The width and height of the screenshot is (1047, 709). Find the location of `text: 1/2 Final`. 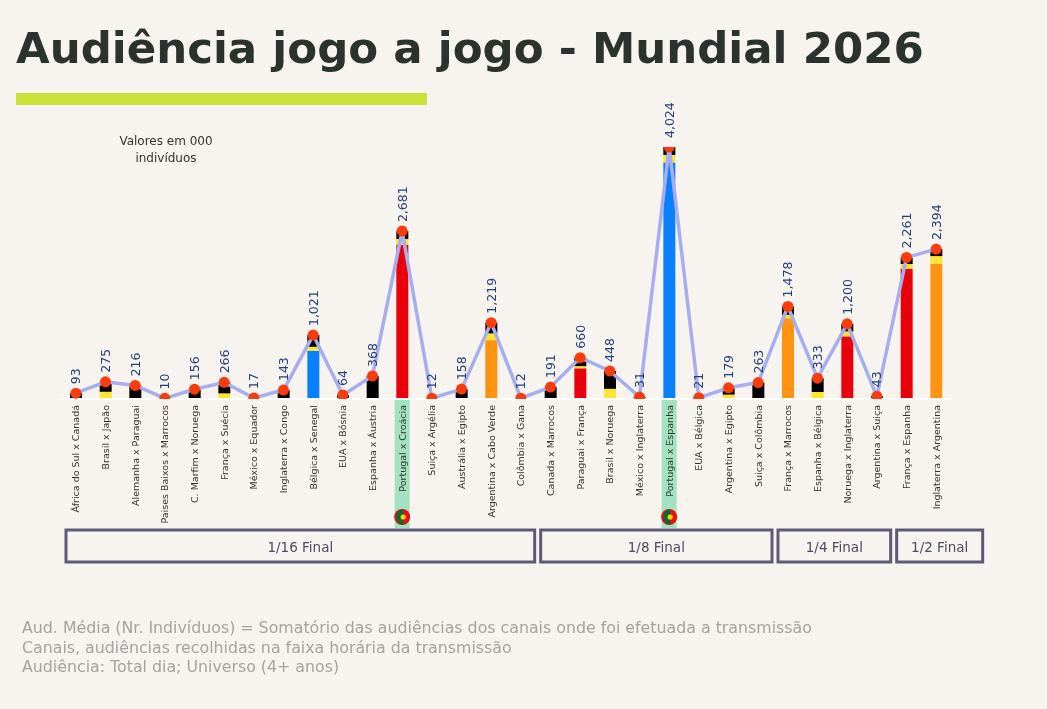

text: 1/2 Final is located at coordinates (940, 547).